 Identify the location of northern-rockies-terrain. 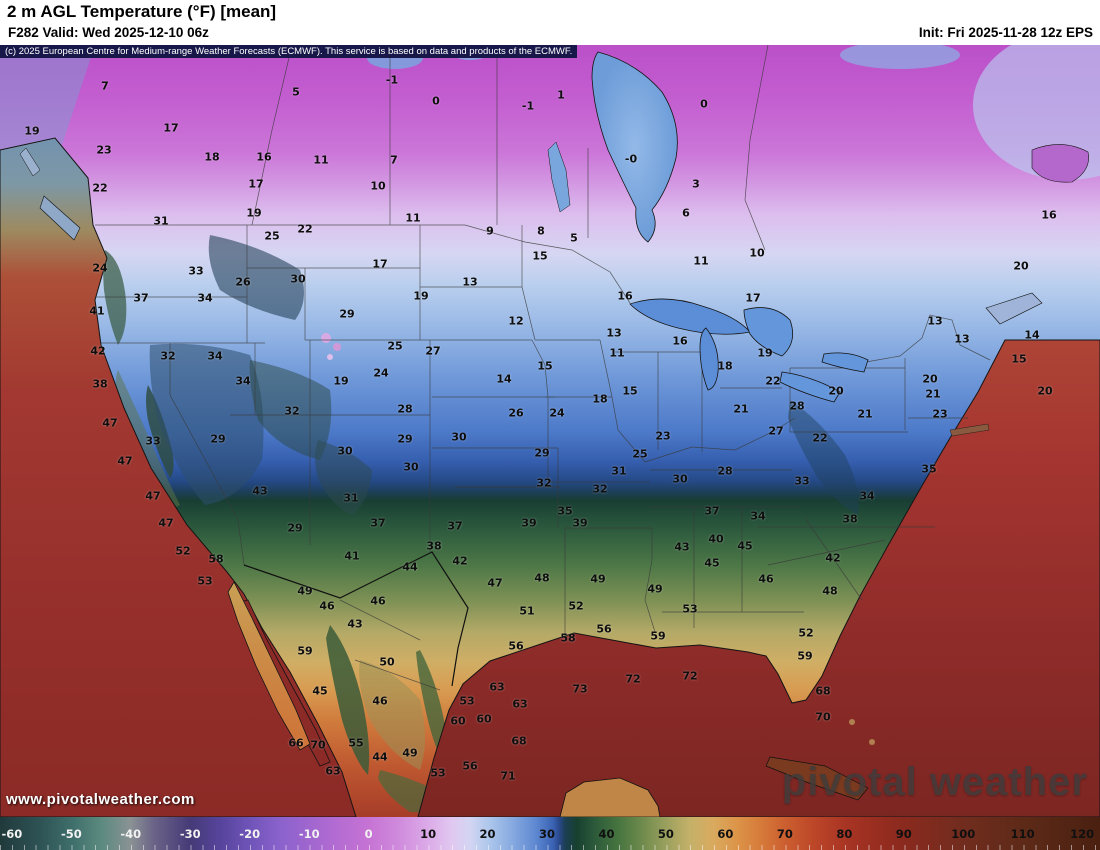
(256, 277).